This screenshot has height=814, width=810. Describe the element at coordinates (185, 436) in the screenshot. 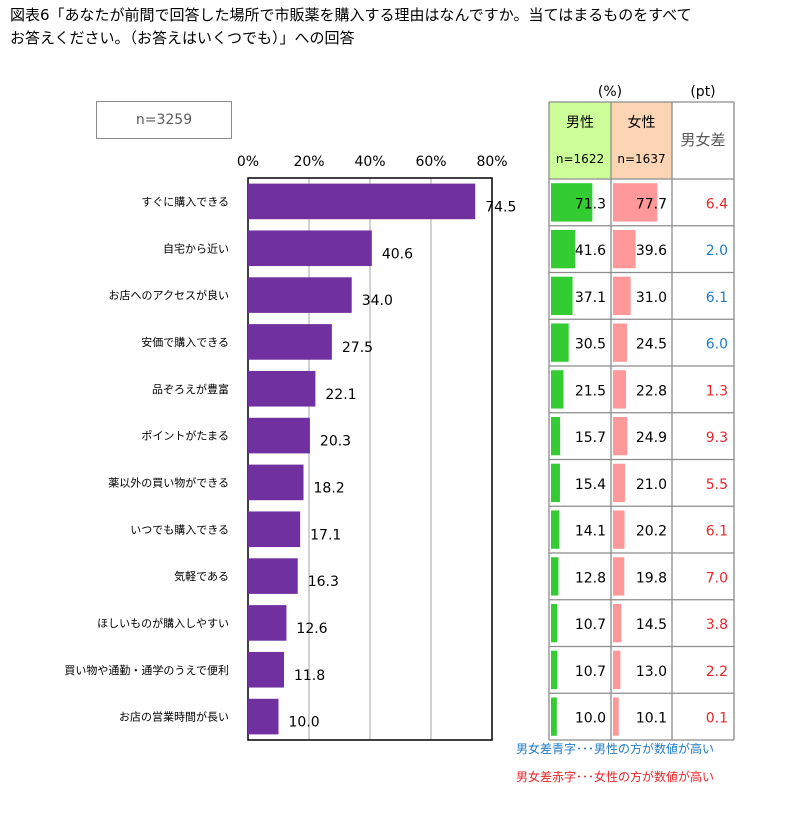

I see `category-label: ポイントがたまる` at that location.